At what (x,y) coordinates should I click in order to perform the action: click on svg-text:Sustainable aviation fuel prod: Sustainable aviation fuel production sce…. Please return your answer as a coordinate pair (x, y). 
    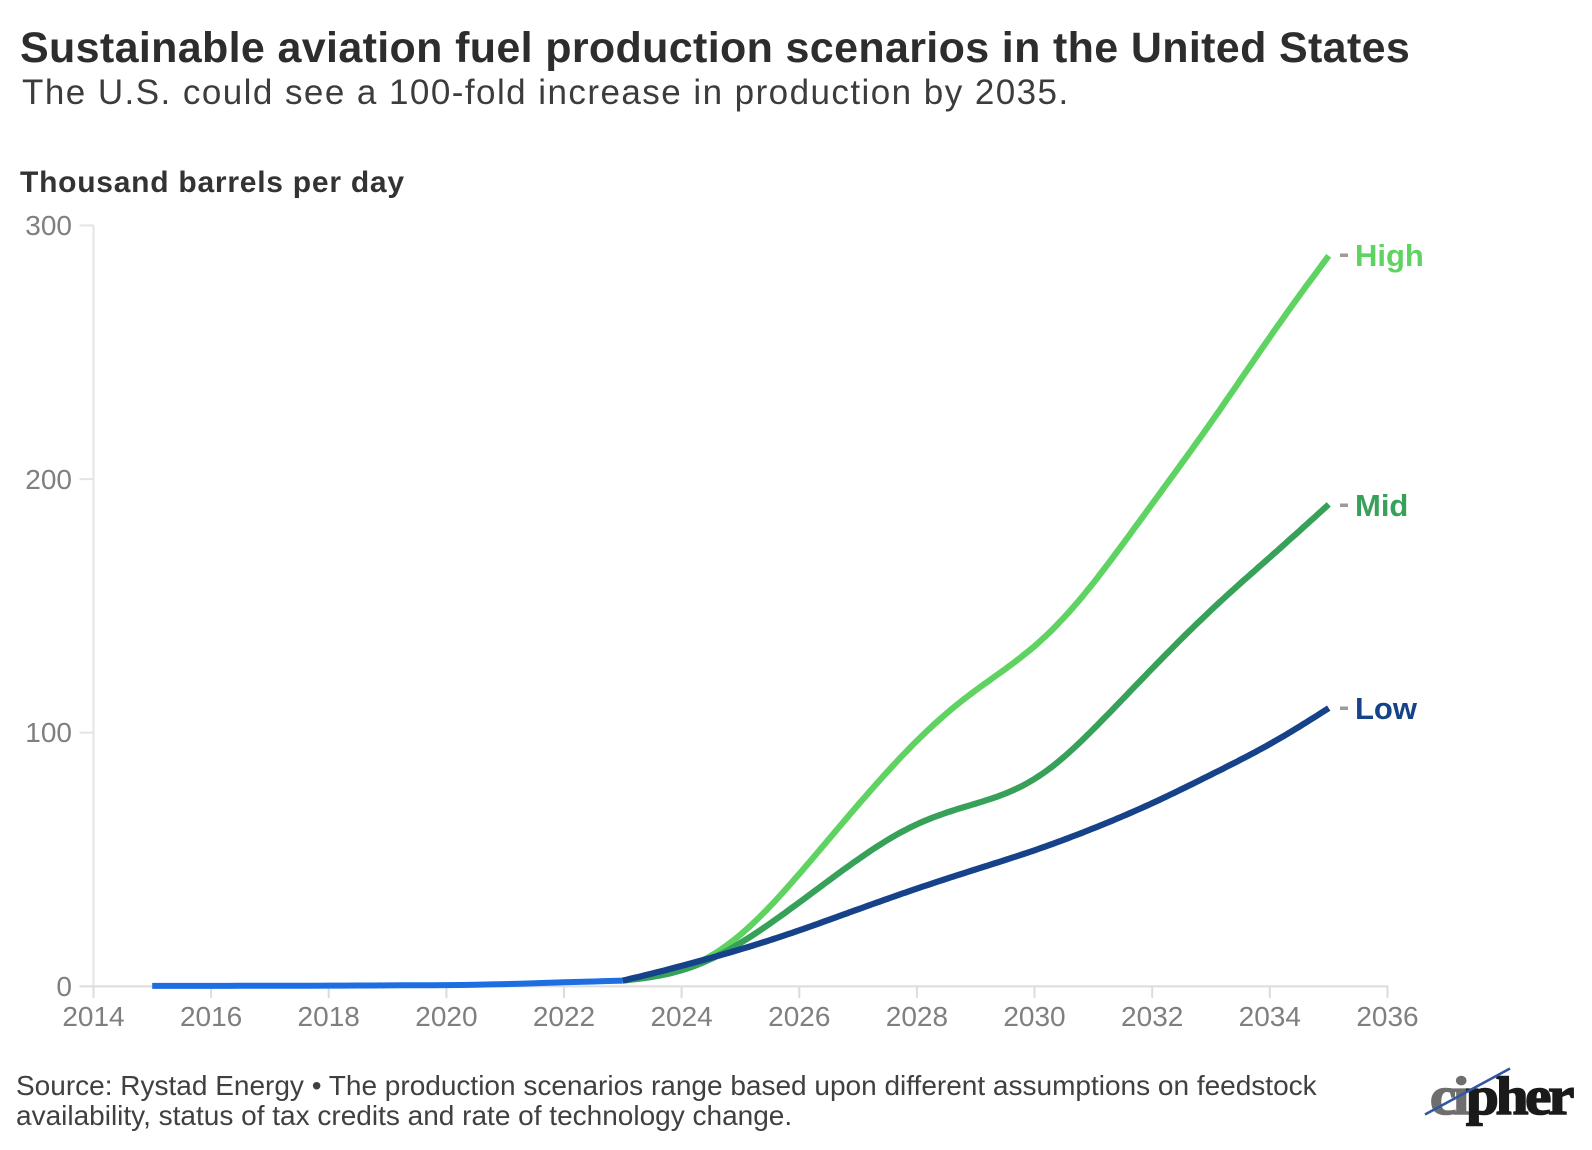
    Looking at the image, I should click on (715, 48).